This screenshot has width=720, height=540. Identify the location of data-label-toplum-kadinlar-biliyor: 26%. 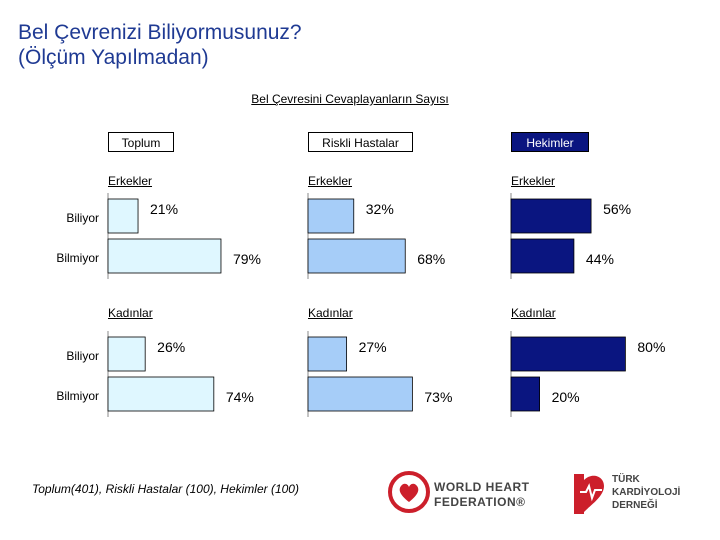
(171, 347).